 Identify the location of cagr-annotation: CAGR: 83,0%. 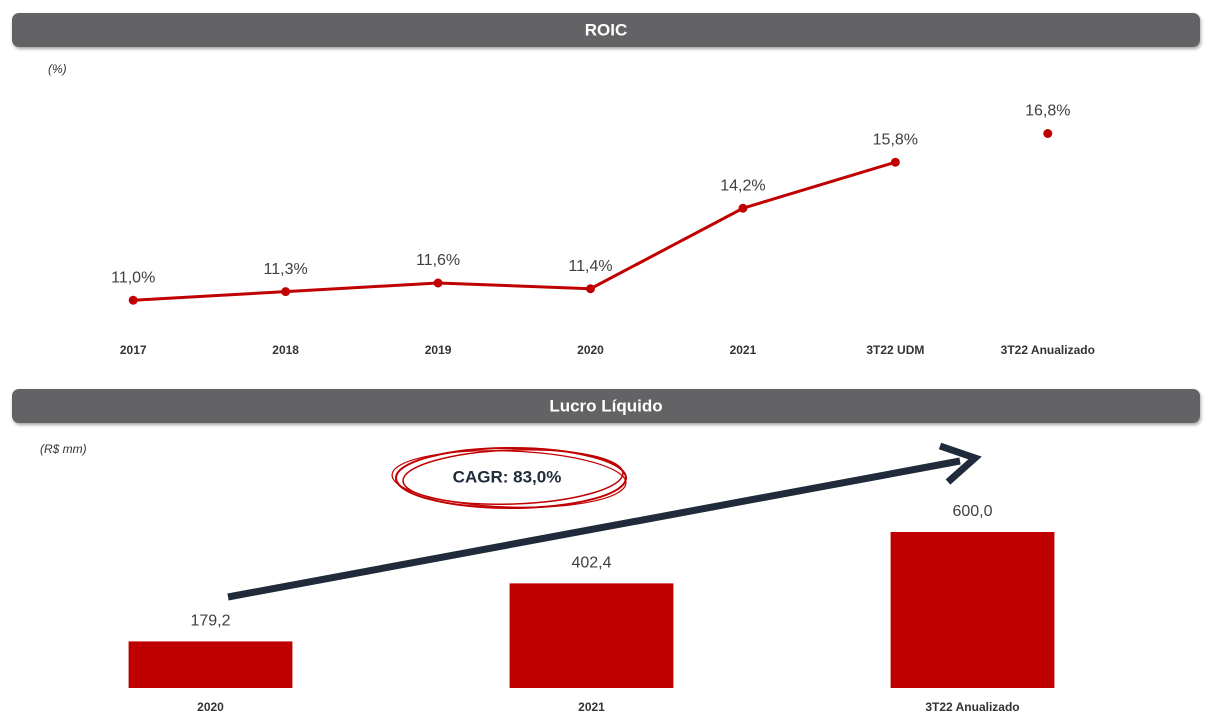
(509, 478).